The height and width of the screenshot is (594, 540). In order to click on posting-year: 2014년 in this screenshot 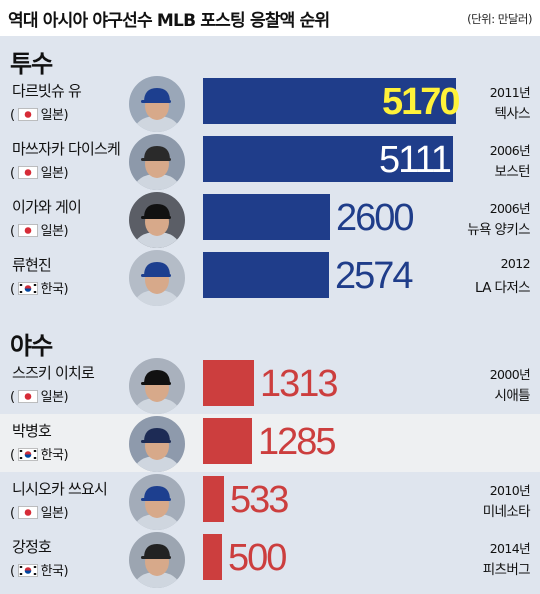, I will do `click(510, 548)`.